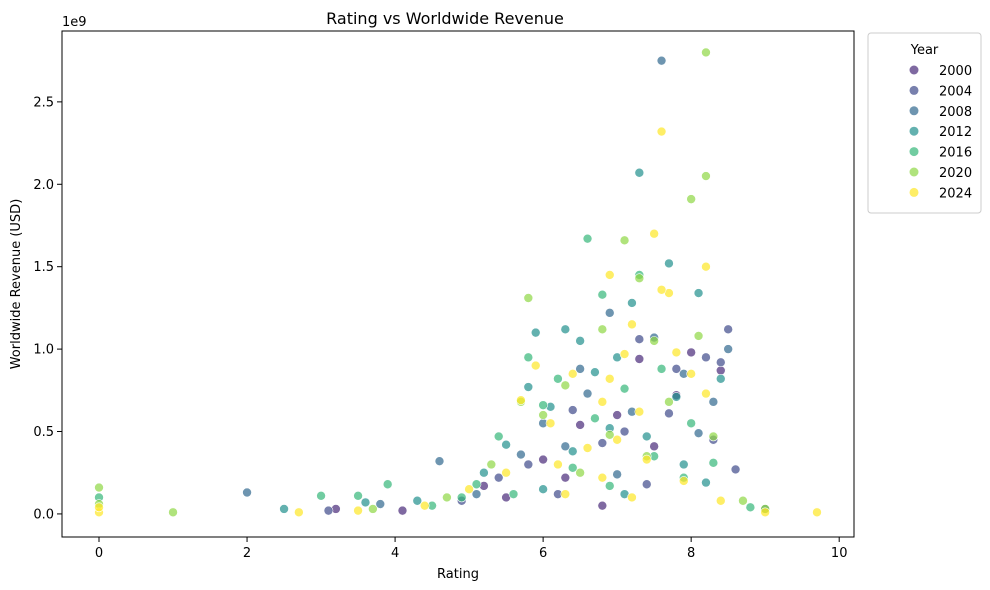 Image resolution: width=990 pixels, height=590 pixels. I want to click on legend-marker-2000, so click(914, 70).